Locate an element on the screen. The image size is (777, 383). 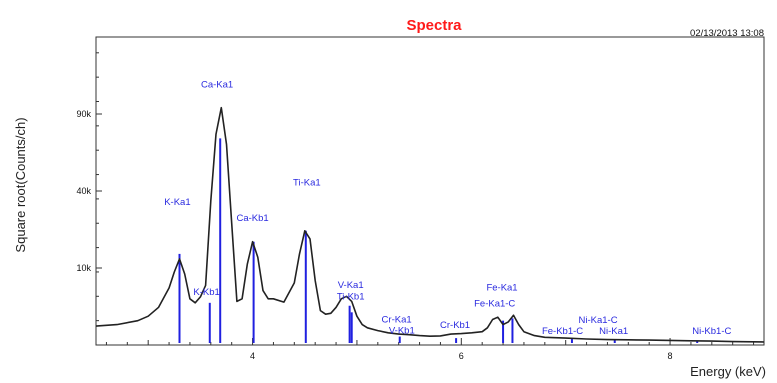
peak-label: K-Ka1 is located at coordinates (177, 202).